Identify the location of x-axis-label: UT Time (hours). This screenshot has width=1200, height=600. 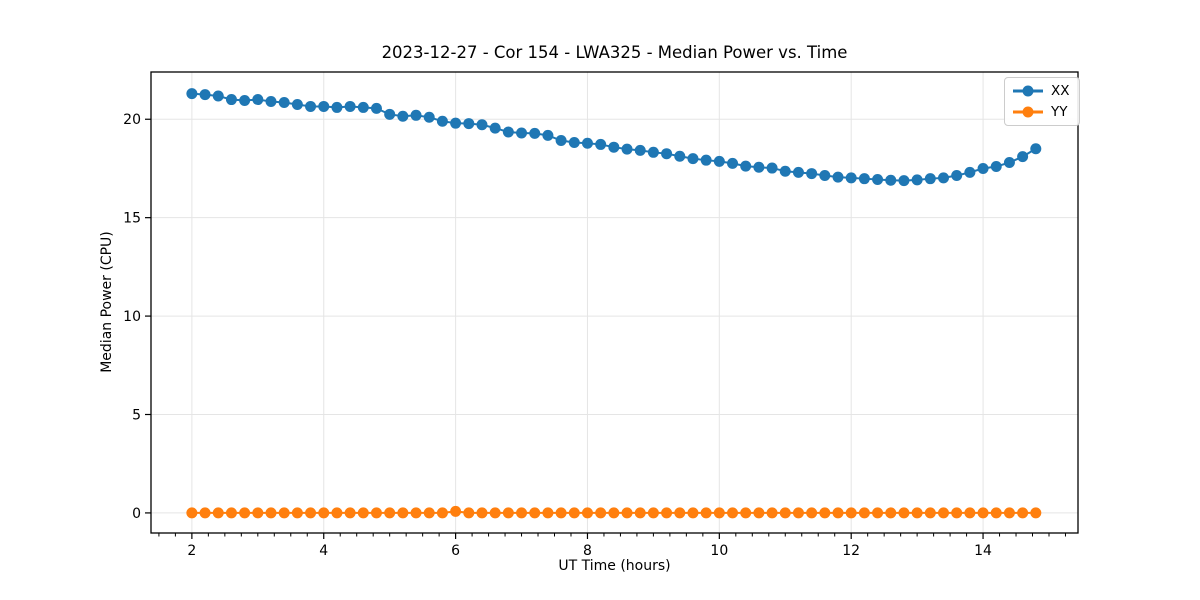
(614, 566).